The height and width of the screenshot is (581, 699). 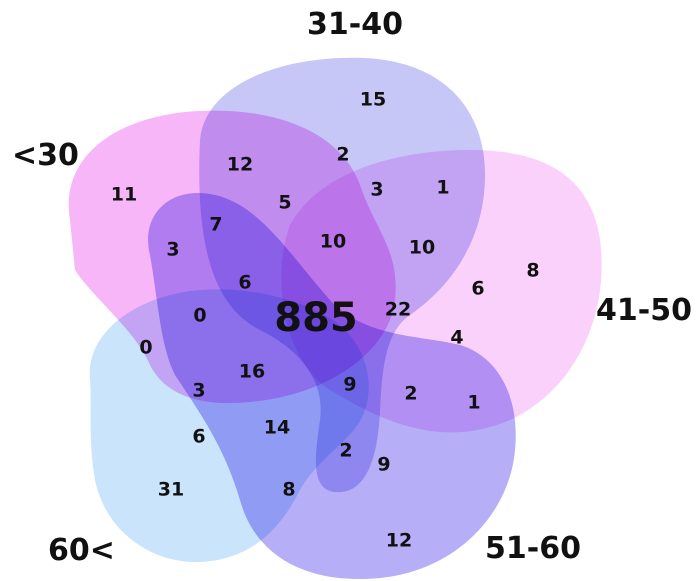 I want to click on region-count: 5, so click(x=284, y=203).